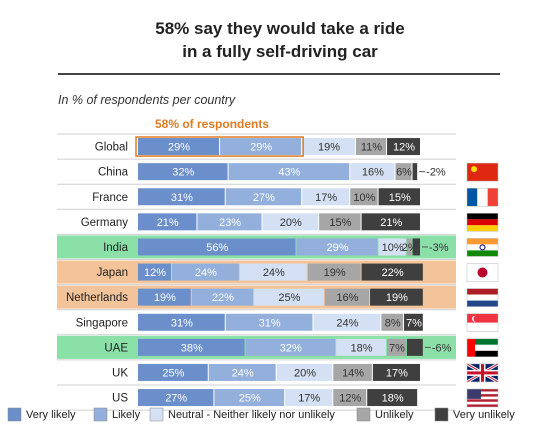 This screenshot has height=445, width=560. I want to click on bar-label-outside-india: -3%, so click(439, 248).